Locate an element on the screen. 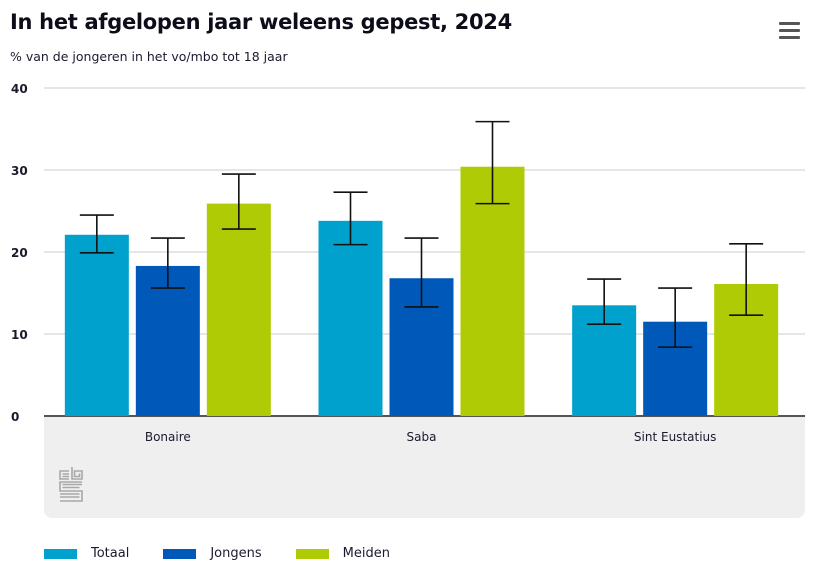 Image resolution: width=821 pixels, height=578 pixels. x-tick-label: Bonaire is located at coordinates (168, 437).